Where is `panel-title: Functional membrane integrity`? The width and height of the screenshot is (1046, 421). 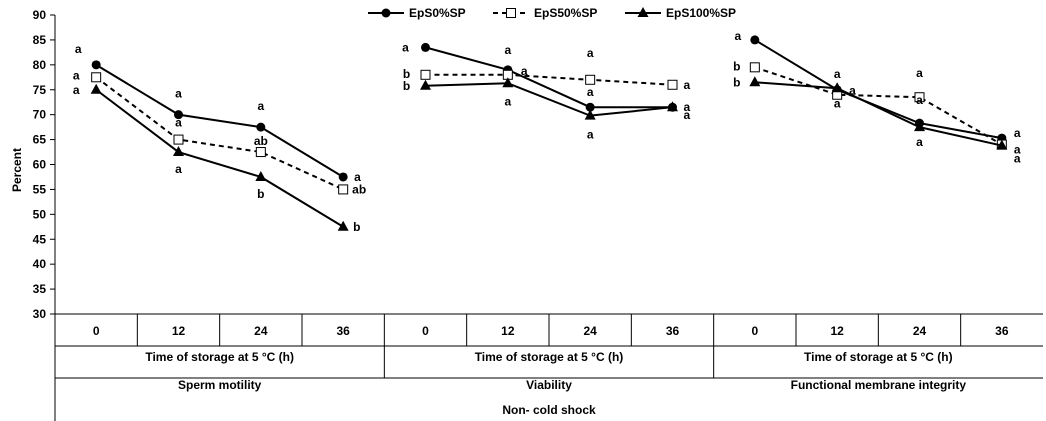
panel-title: Functional membrane integrity is located at coordinates (879, 385).